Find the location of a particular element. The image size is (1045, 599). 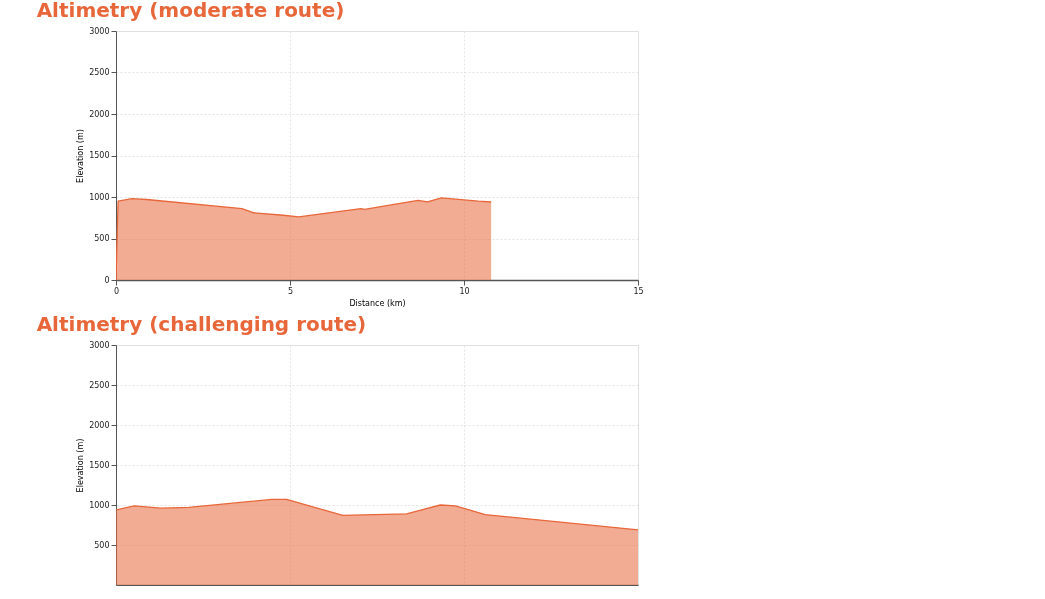

chart-title: Altimetry (challenging route) is located at coordinates (201, 324).